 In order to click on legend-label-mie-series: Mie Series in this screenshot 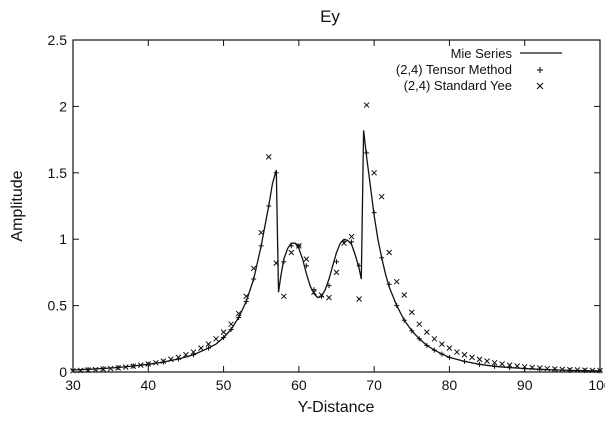, I will do `click(482, 53)`.